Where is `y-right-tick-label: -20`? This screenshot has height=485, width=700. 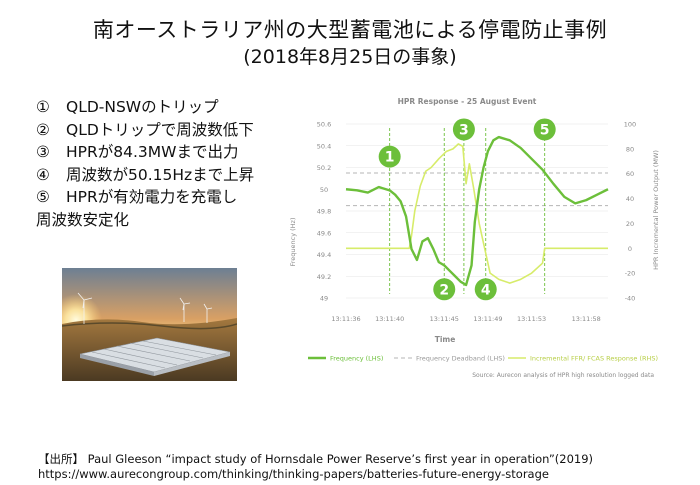
y-right-tick-label: -20 is located at coordinates (630, 274).